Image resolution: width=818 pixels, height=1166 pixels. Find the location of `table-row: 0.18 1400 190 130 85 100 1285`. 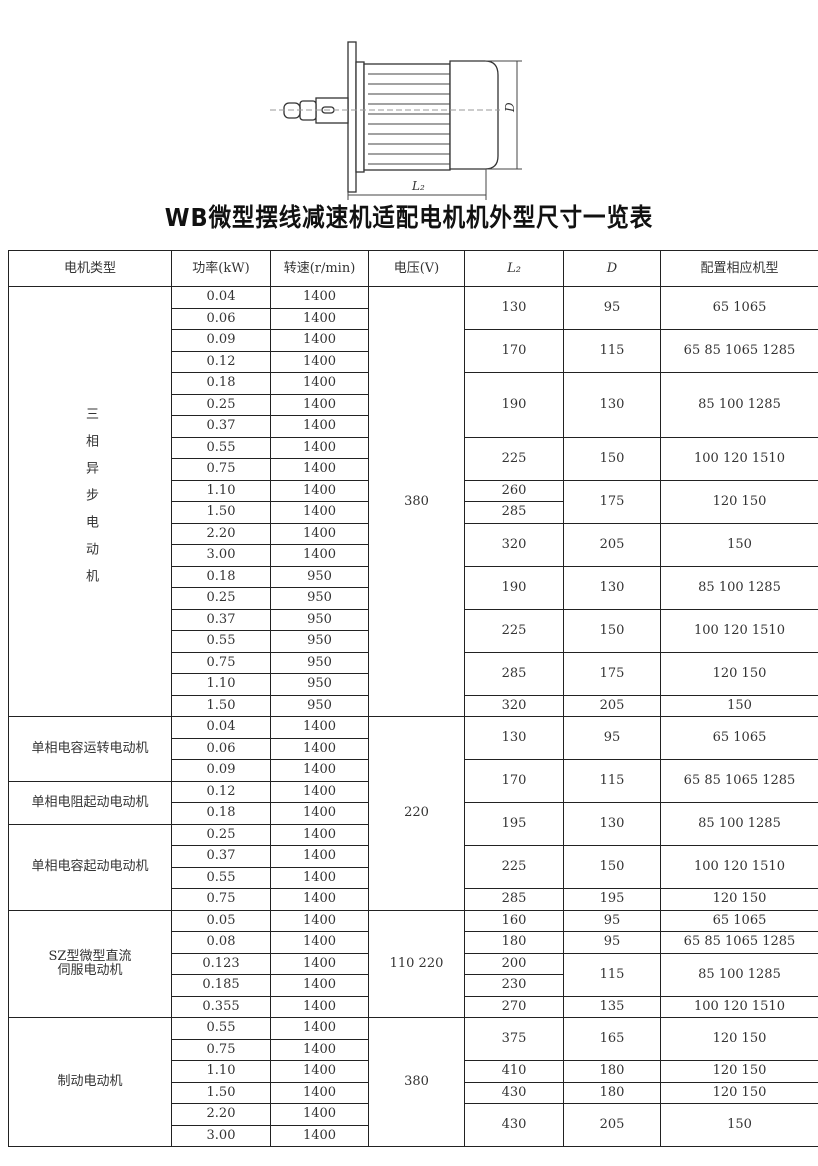

table-row: 0.18 1400 190 130 85 100 1285 is located at coordinates (413, 405).